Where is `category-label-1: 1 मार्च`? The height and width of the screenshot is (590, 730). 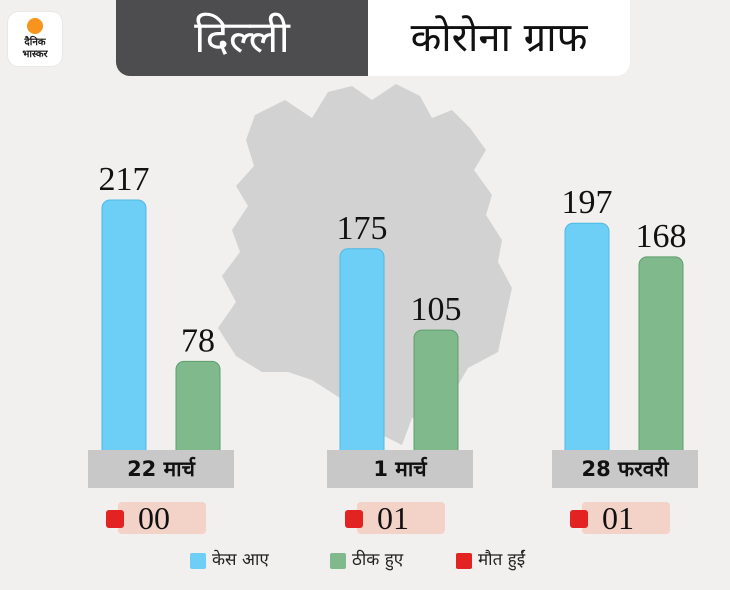 category-label-1: 1 मार्च is located at coordinates (400, 469).